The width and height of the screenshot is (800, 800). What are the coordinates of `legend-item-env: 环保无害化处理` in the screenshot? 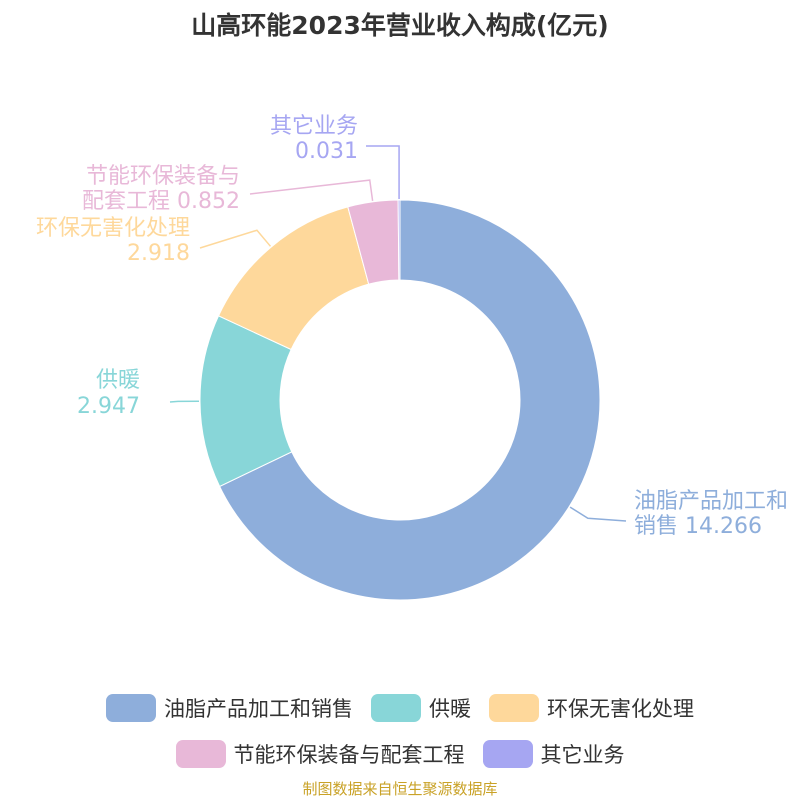 It's located at (591, 708).